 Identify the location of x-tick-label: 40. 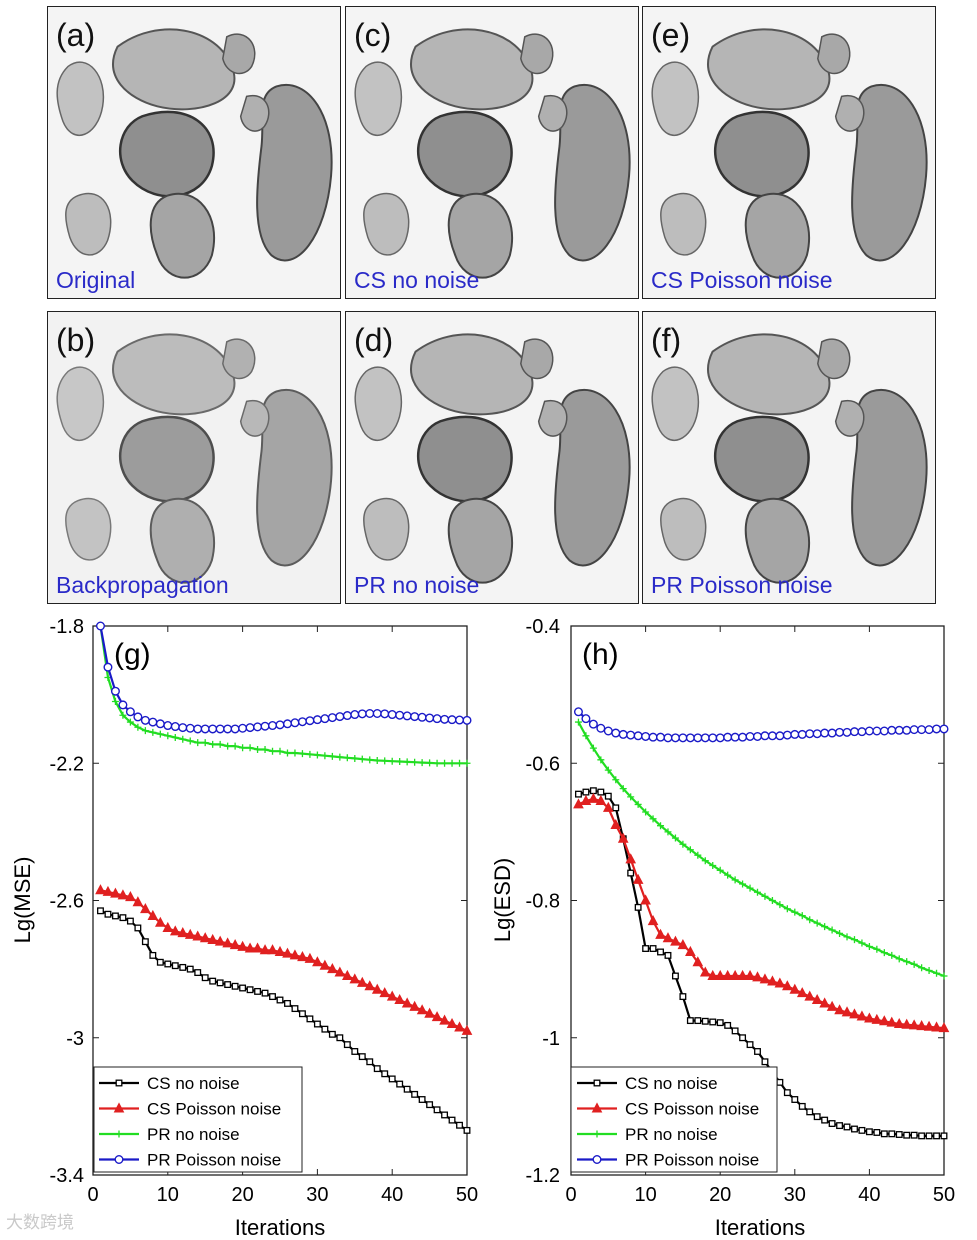
(869, 1195).